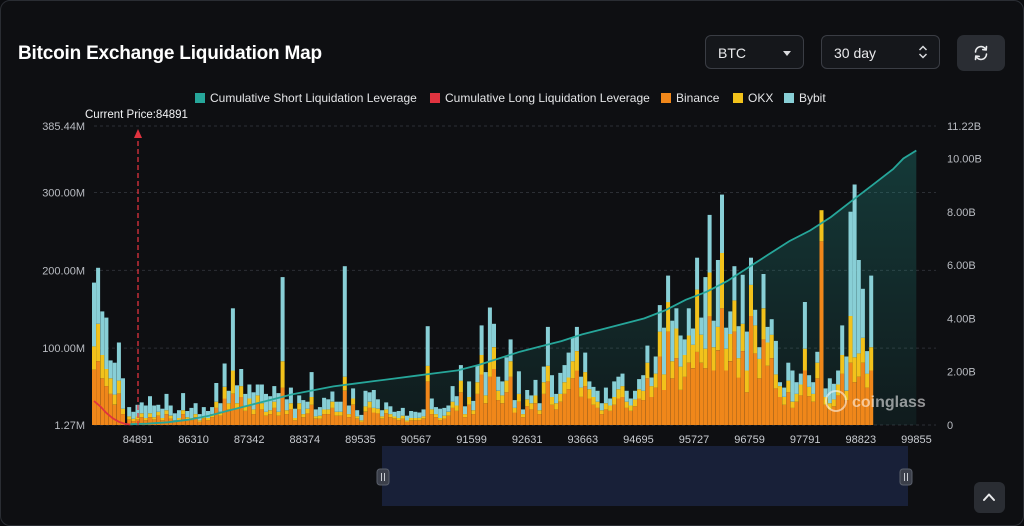 The height and width of the screenshot is (526, 1024). I want to click on legend-item-okx: OKX, so click(753, 98).